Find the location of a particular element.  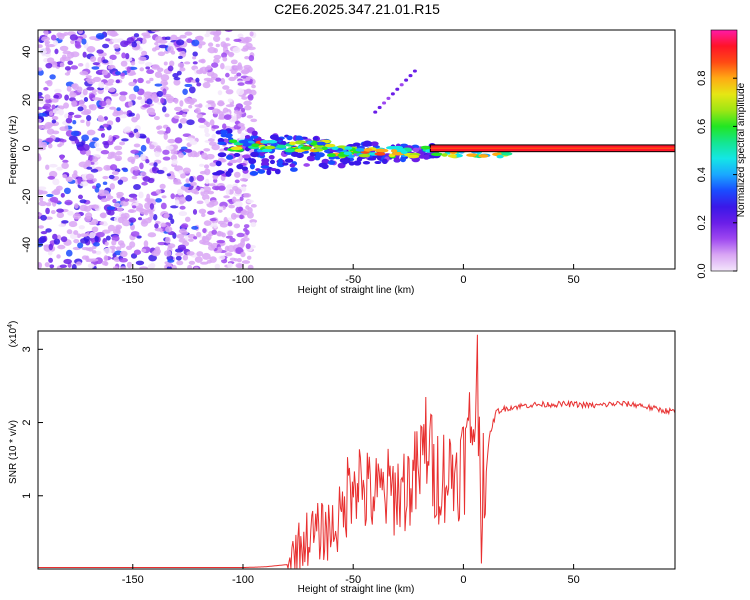

snr-x-tick-label: -50 is located at coordinates (353, 580).